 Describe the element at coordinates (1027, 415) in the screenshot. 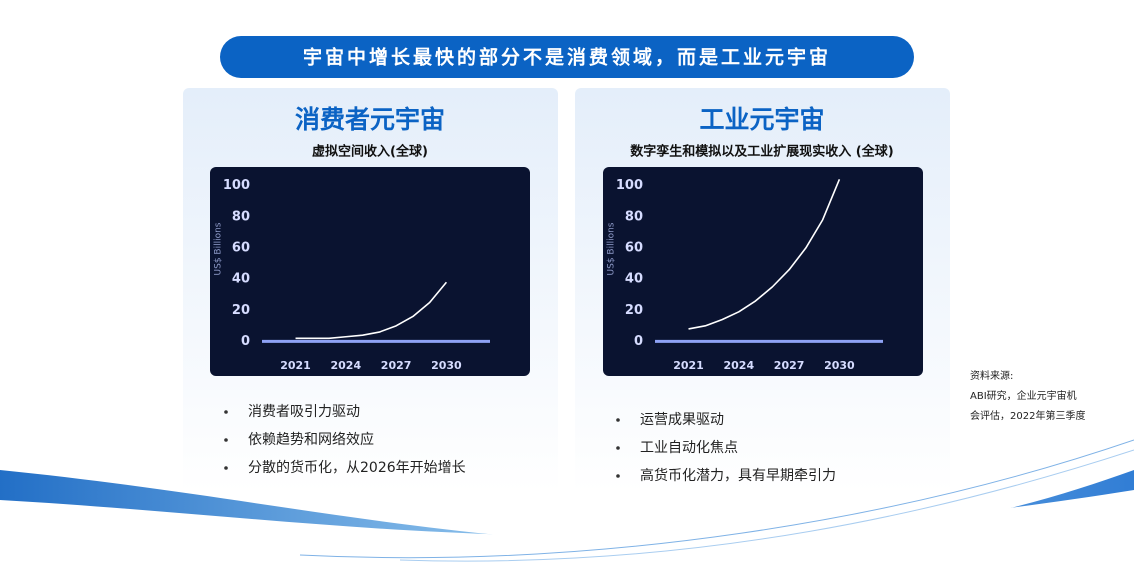

I see `source: 会评估，2022年第三季度` at that location.